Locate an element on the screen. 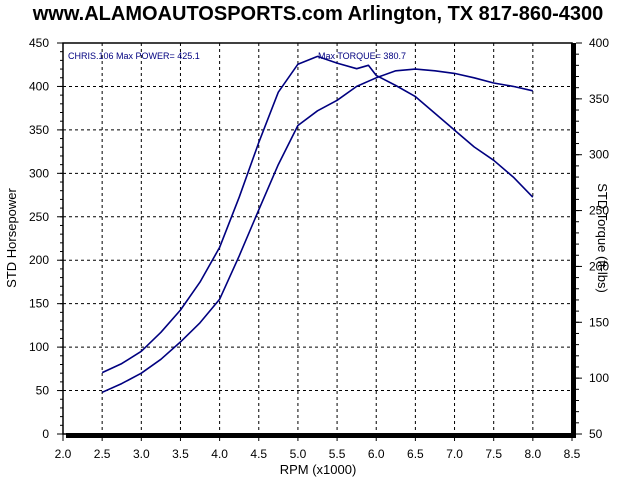  y-tick-label: 50 is located at coordinates (43, 391).